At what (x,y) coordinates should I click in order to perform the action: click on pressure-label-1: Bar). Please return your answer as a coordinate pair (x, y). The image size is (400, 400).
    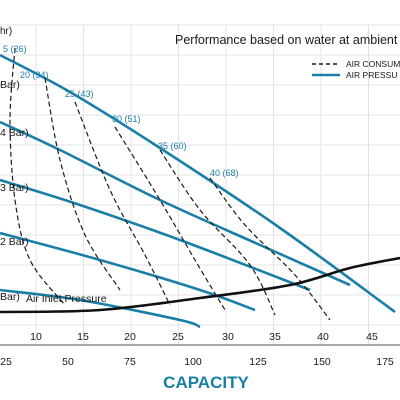
    Looking at the image, I should click on (10, 85).